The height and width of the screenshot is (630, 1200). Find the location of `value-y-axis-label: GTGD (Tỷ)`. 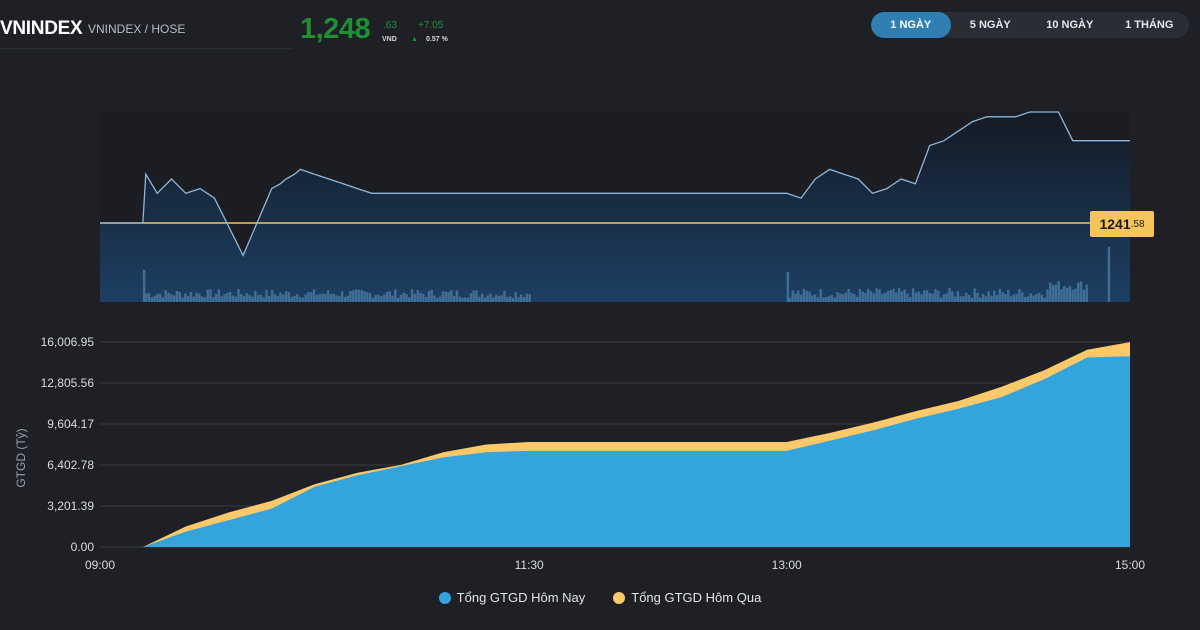

value-y-axis-label: GTGD (Tỷ) is located at coordinates (21, 457).